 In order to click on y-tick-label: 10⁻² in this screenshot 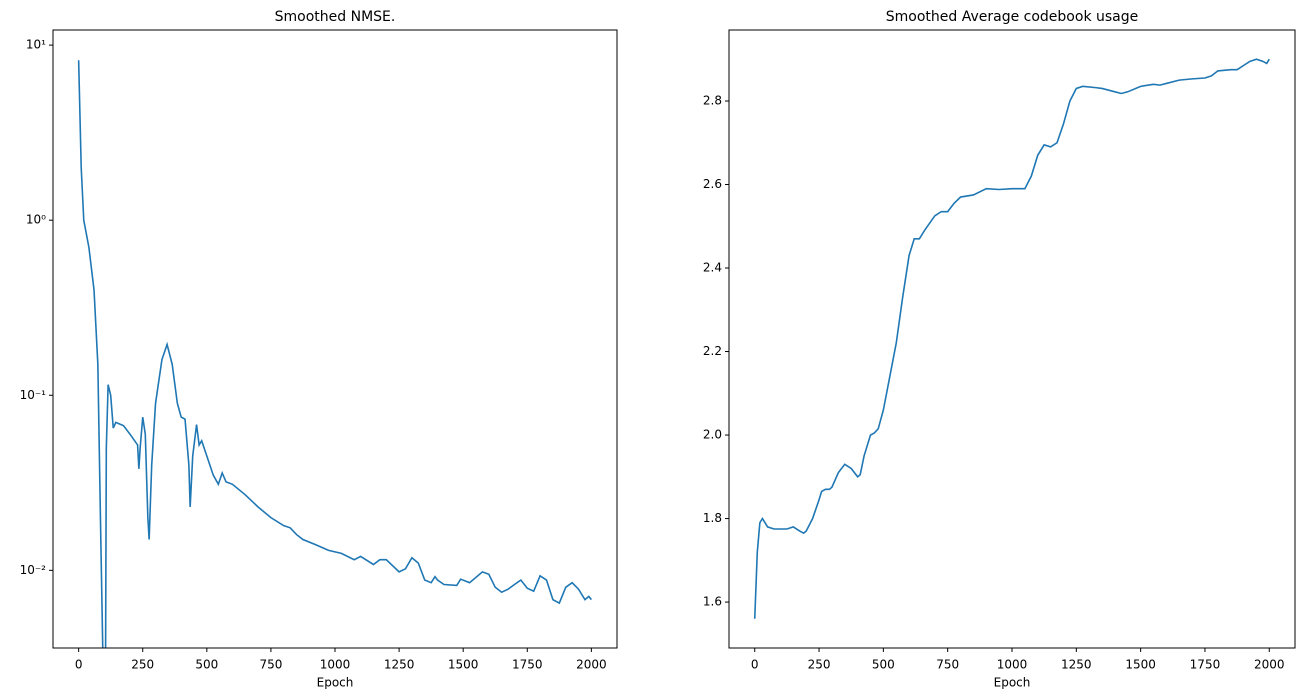, I will do `click(33, 570)`.